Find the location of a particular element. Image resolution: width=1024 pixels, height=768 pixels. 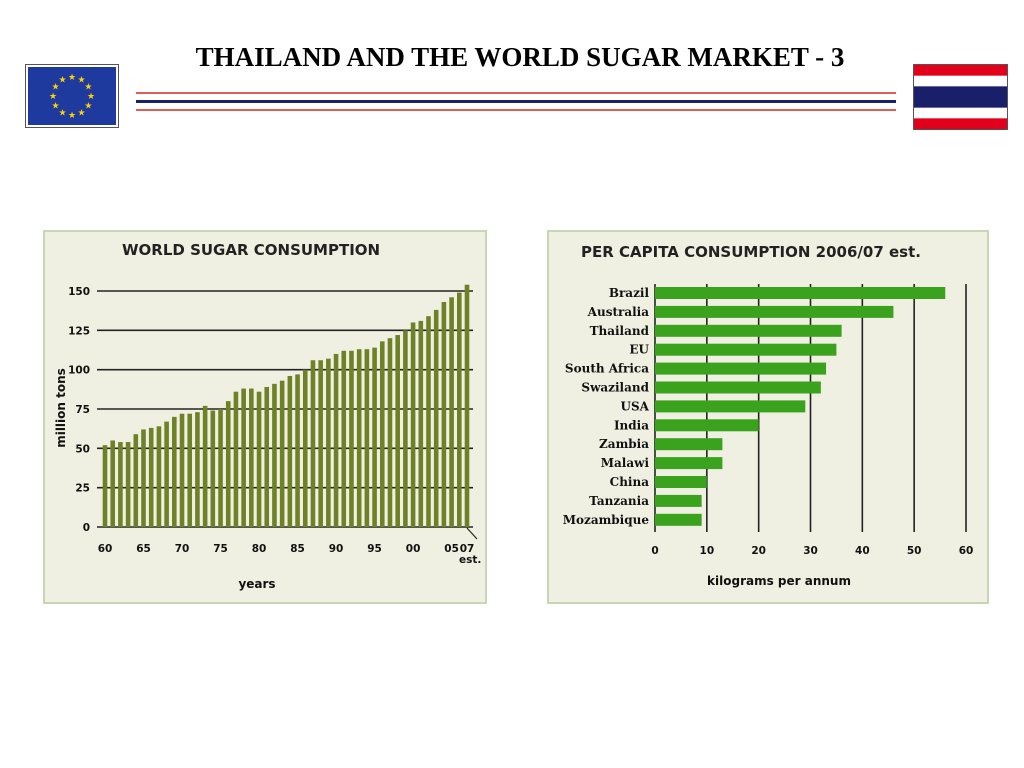

chart-title: WORLD SUGAR CONSUMPTION is located at coordinates (251, 250).